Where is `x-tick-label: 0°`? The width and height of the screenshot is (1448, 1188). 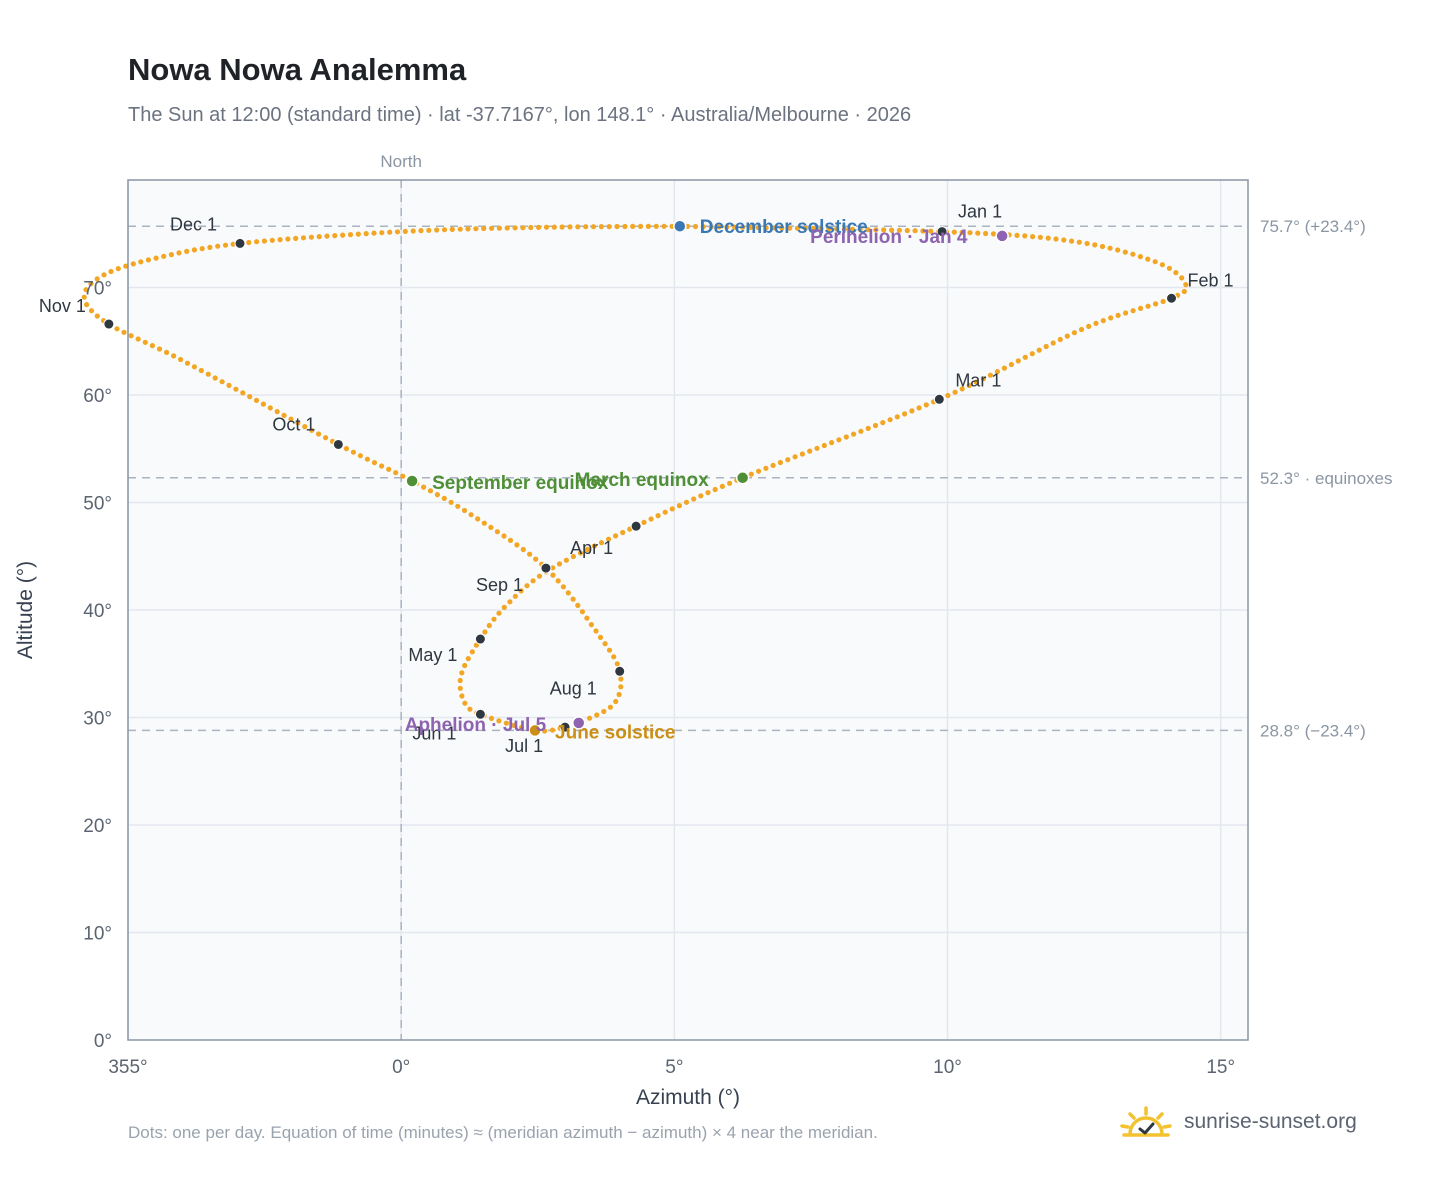 x-tick-label: 0° is located at coordinates (401, 1067).